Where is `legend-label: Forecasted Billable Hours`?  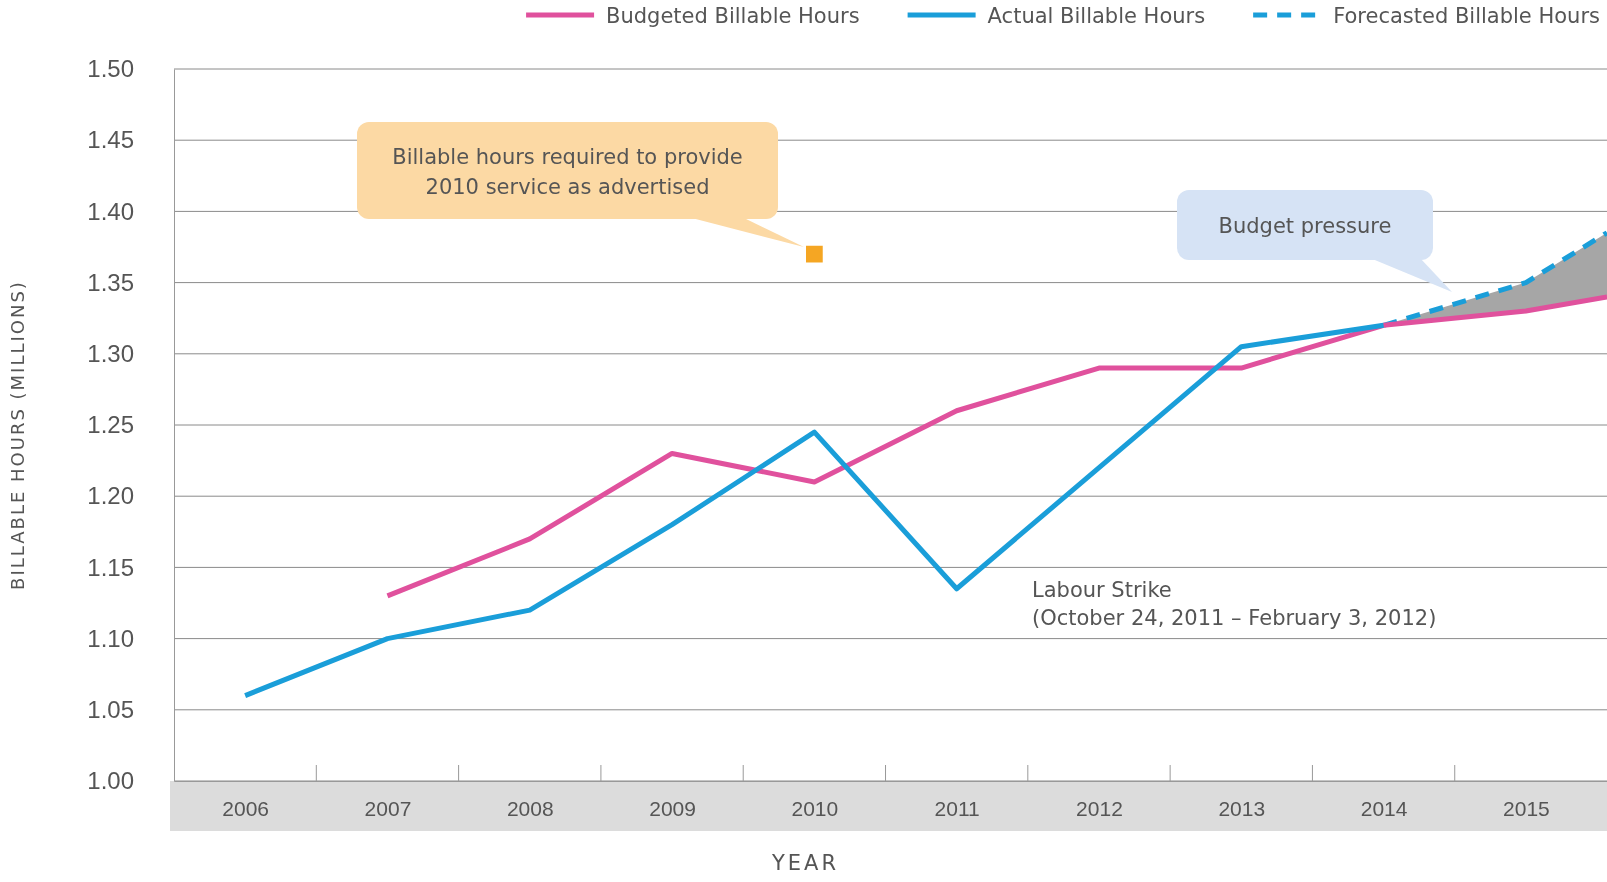
legend-label: Forecasted Billable Hours is located at coordinates (1466, 16).